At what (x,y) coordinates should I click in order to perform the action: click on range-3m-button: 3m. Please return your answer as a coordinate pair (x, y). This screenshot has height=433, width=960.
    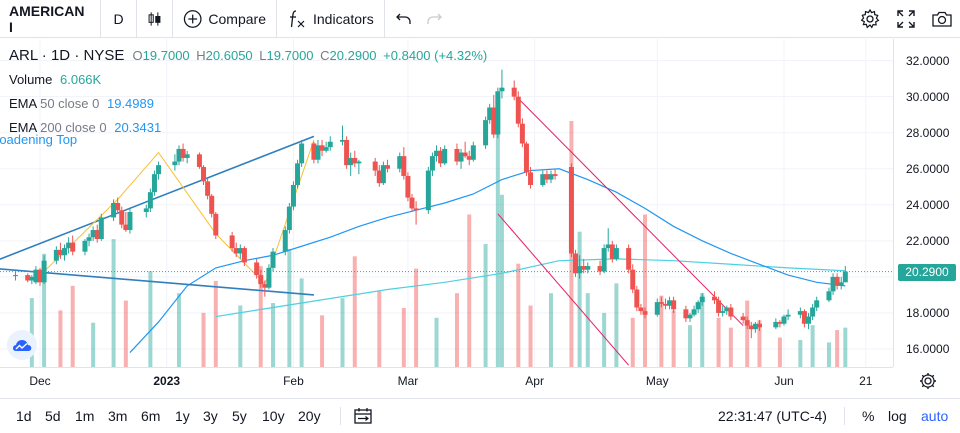
    Looking at the image, I should click on (118, 416).